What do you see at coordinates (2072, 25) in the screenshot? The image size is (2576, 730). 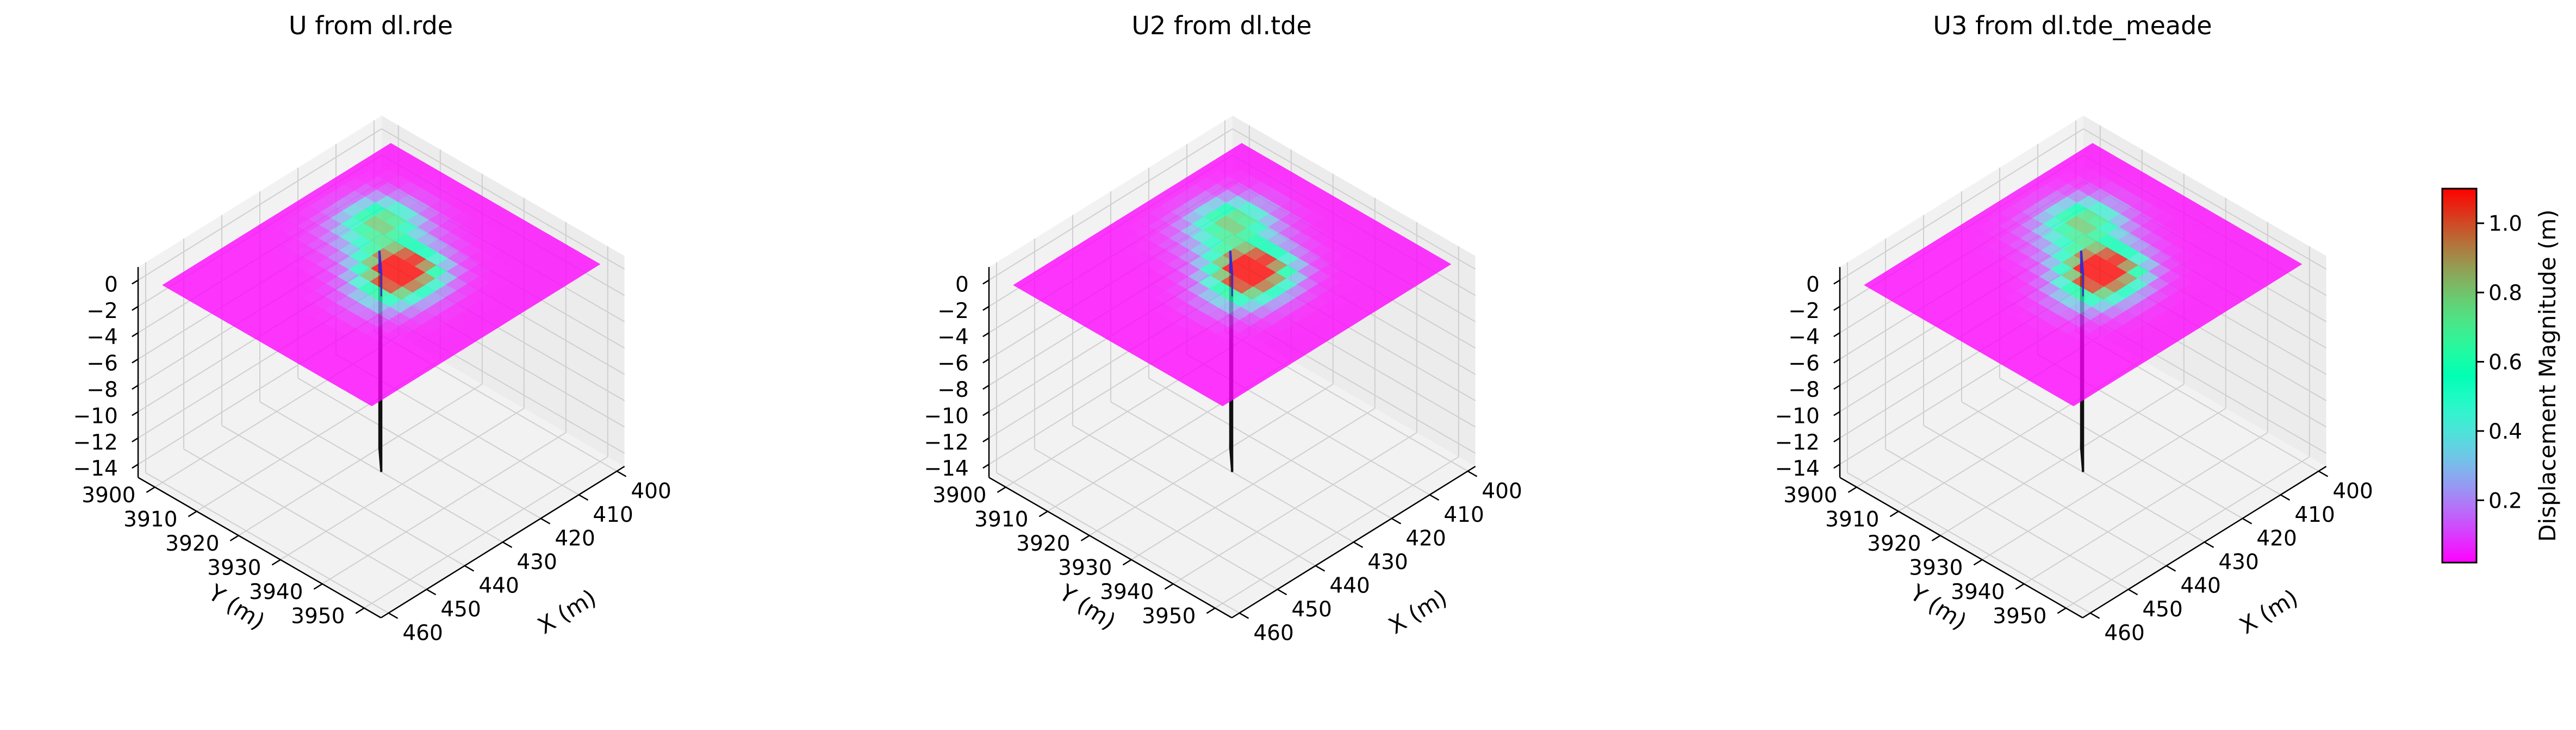 I see `subplot-title: U3 from dl.tde_meade` at bounding box center [2072, 25].